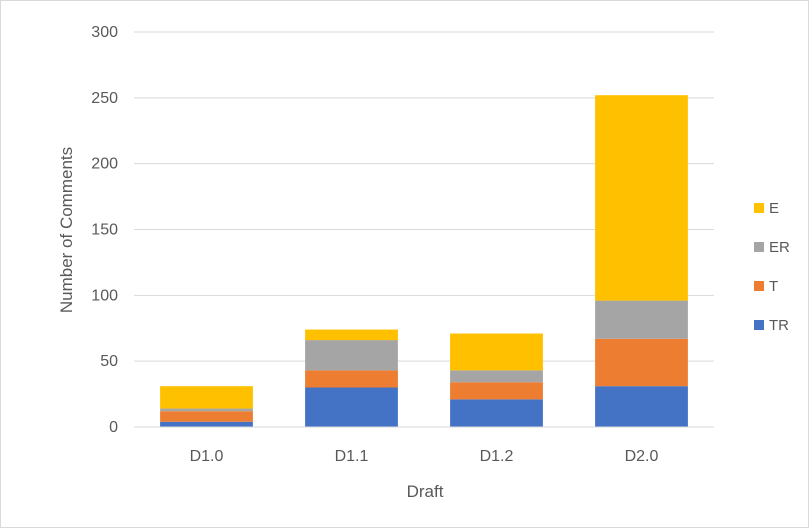 The image size is (809, 532). What do you see at coordinates (104, 32) in the screenshot?
I see `y-tick-label: 300` at bounding box center [104, 32].